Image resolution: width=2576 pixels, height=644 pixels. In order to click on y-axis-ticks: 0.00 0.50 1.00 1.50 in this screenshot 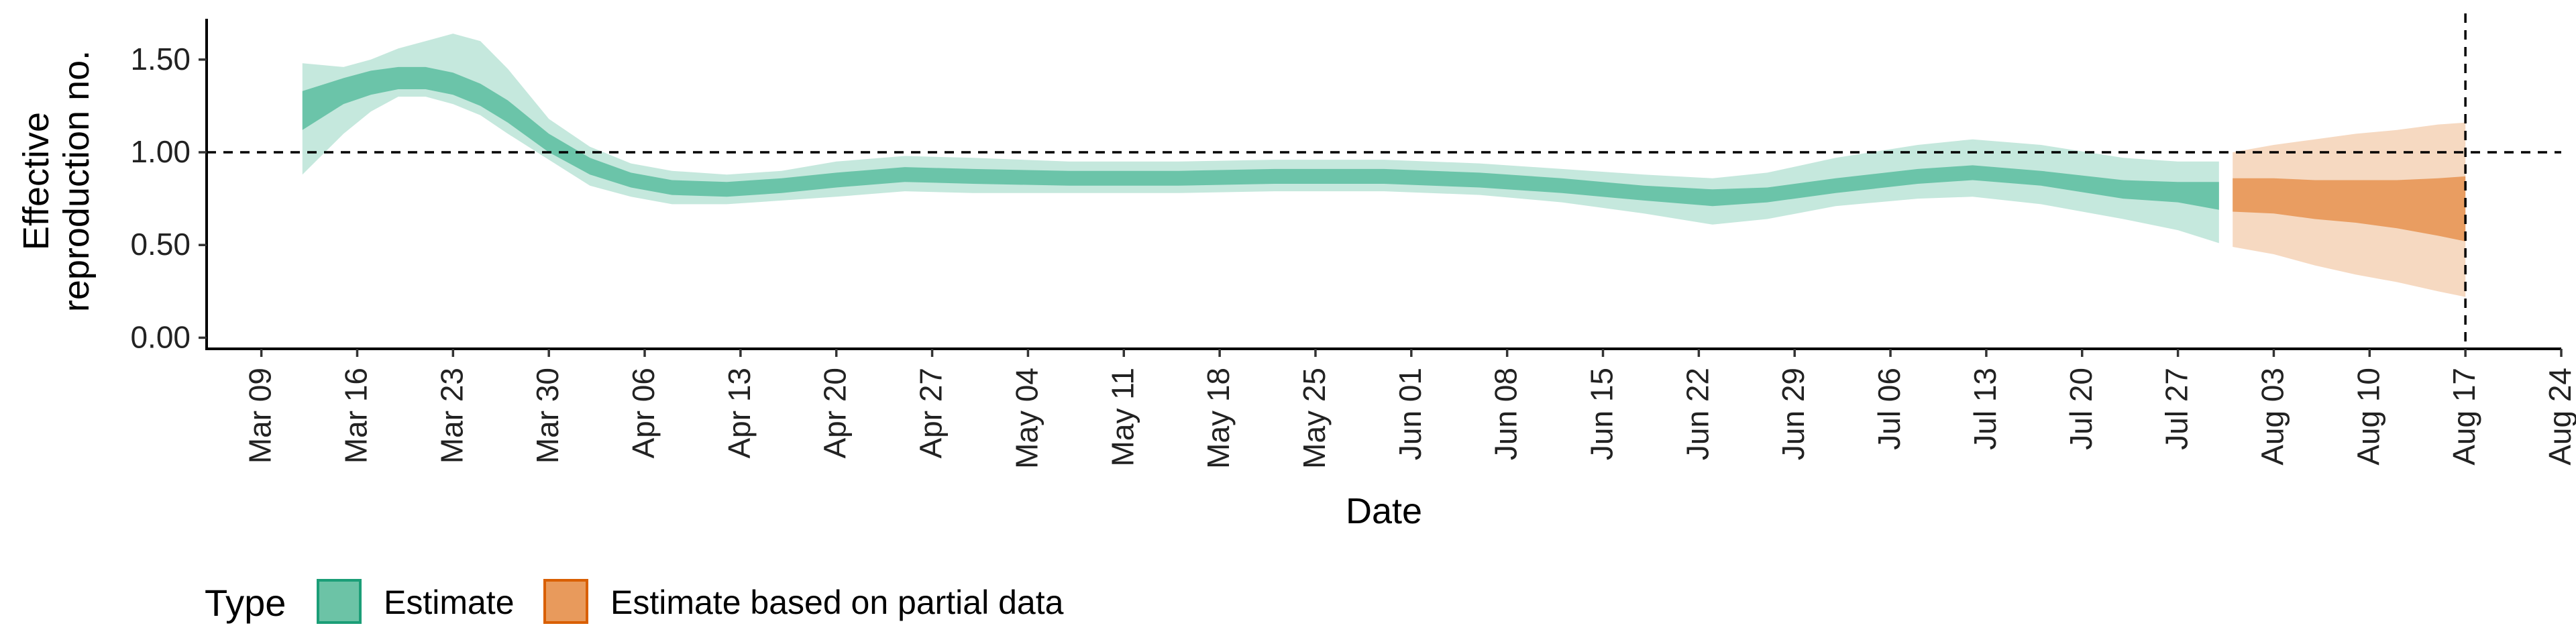, I will do `click(168, 198)`.